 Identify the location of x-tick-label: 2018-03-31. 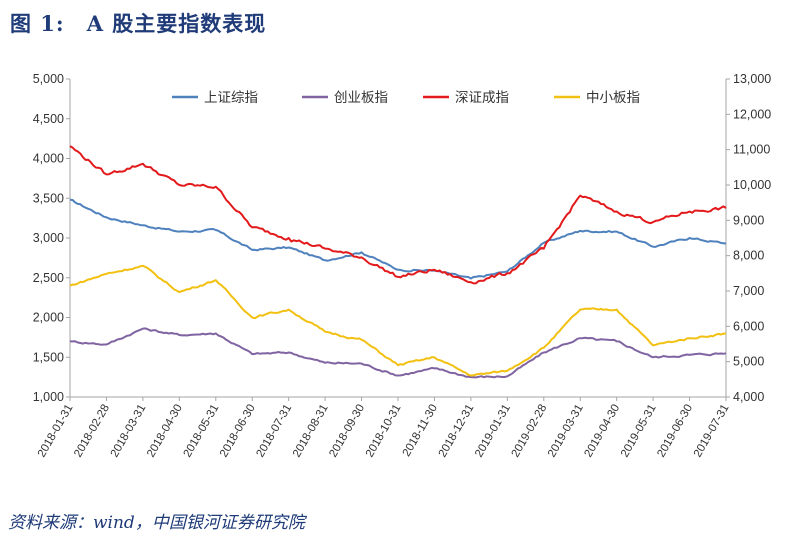
(129, 431).